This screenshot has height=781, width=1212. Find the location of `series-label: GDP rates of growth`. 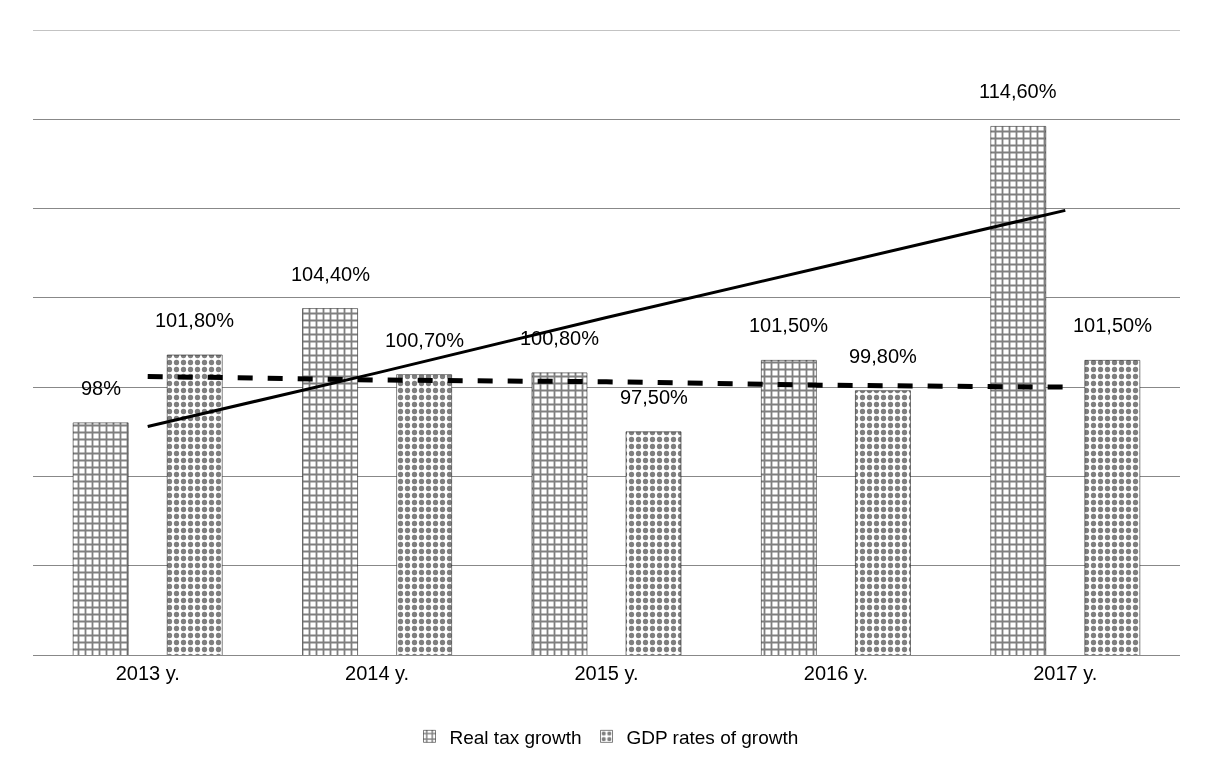

series-label: GDP rates of growth is located at coordinates (712, 737).